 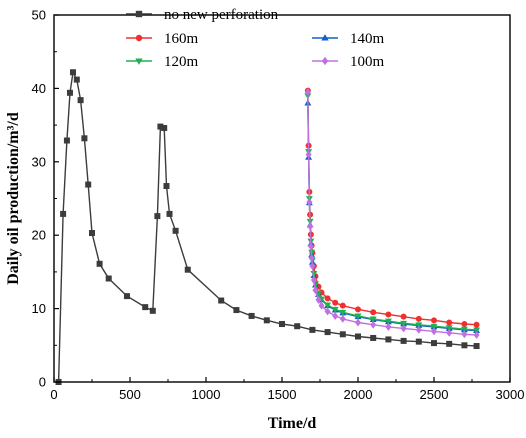 I want to click on x-tick-label: 3000, so click(x=510, y=394).